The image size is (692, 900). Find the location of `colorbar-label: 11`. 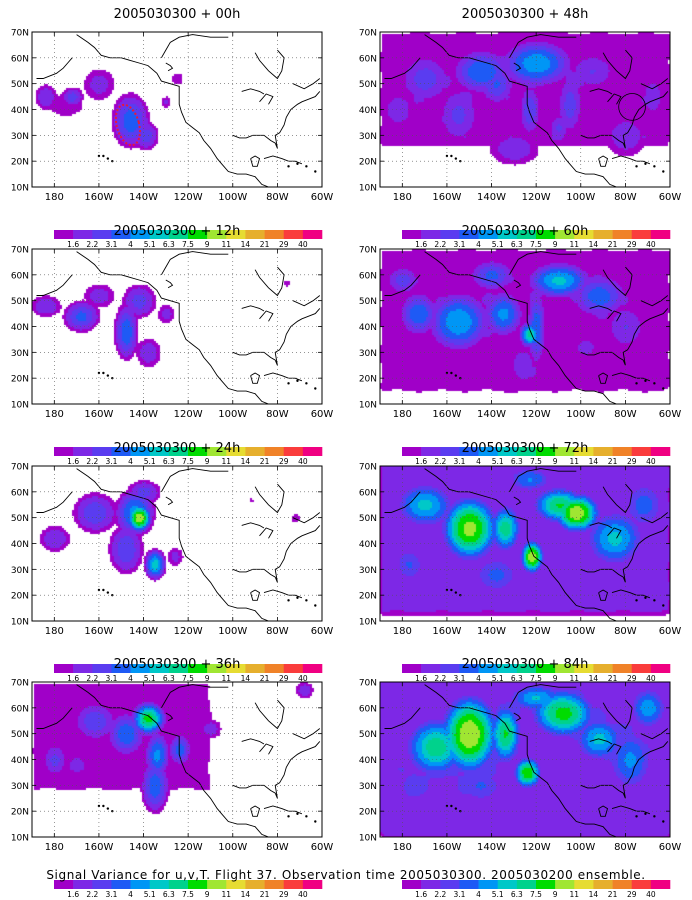

colorbar-label: 11 is located at coordinates (575, 461).